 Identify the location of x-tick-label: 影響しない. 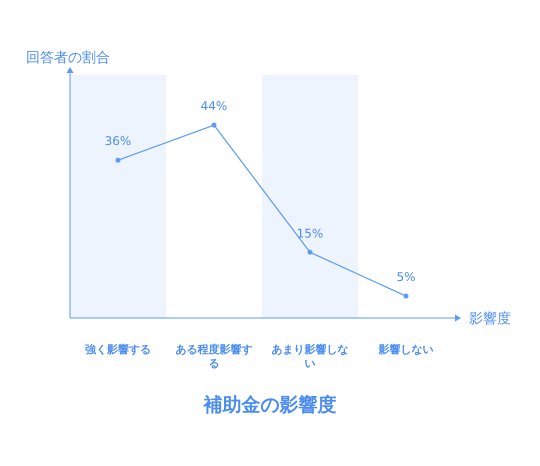
(406, 349).